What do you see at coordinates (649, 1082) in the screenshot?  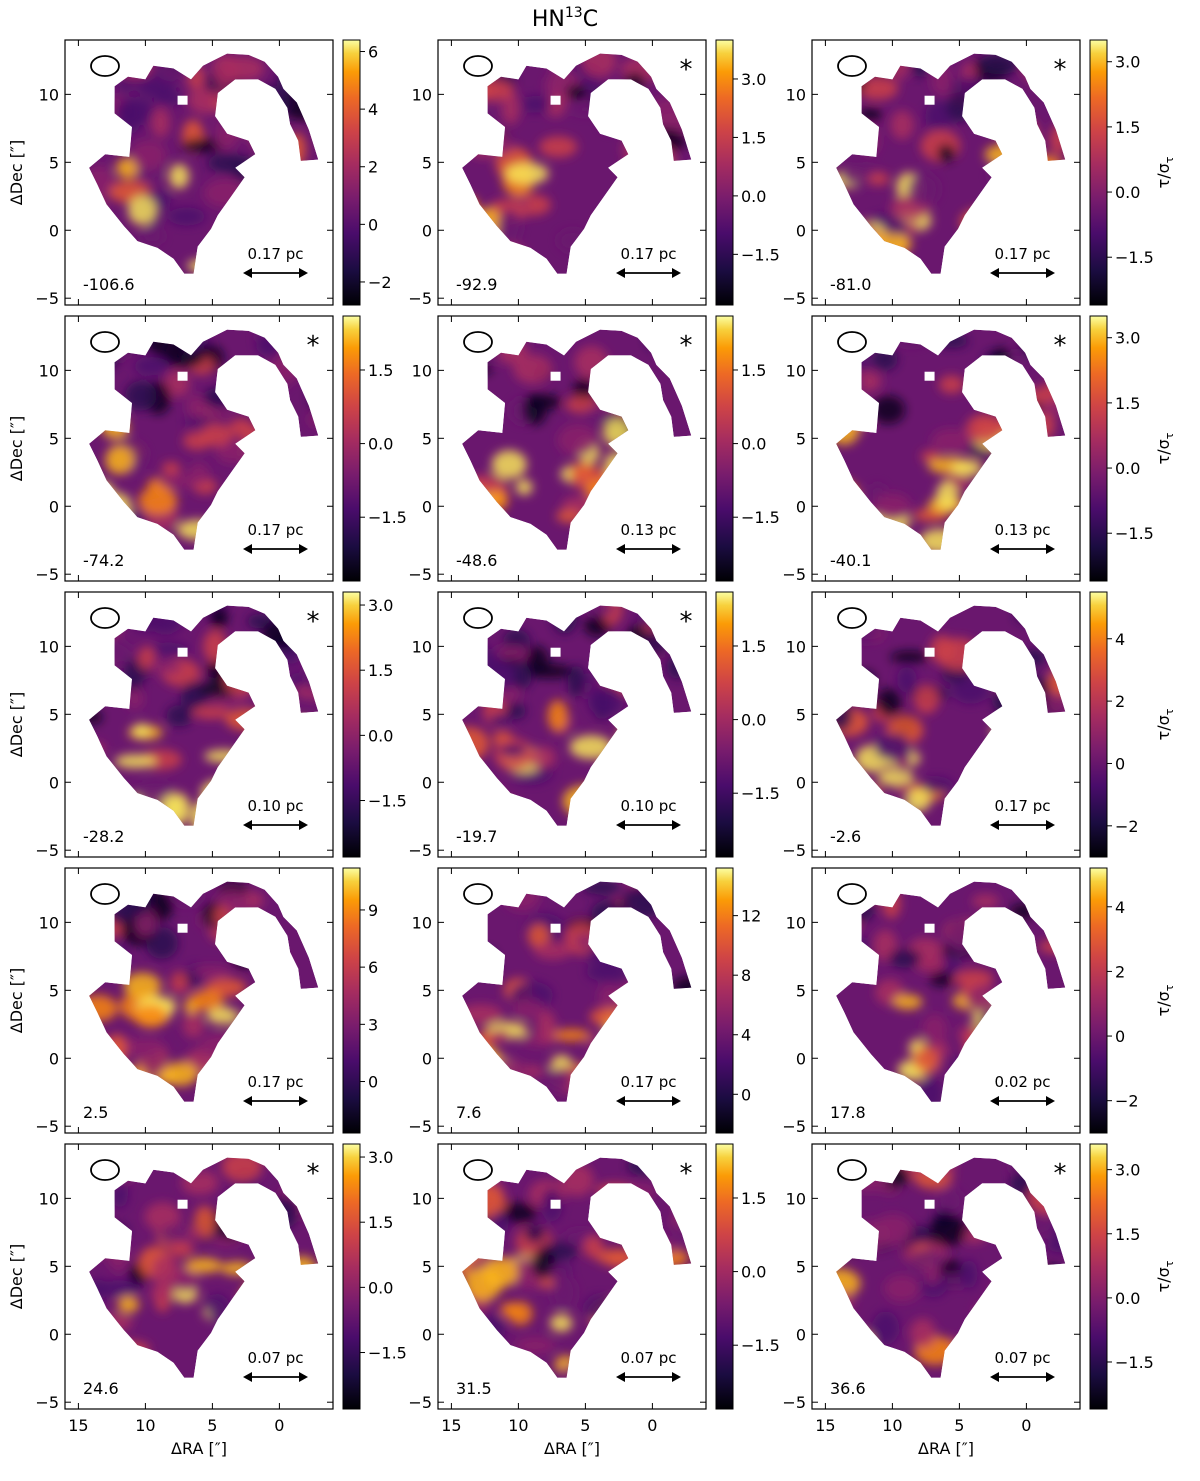 I see `scale-bar-label: 0.17 pc` at bounding box center [649, 1082].